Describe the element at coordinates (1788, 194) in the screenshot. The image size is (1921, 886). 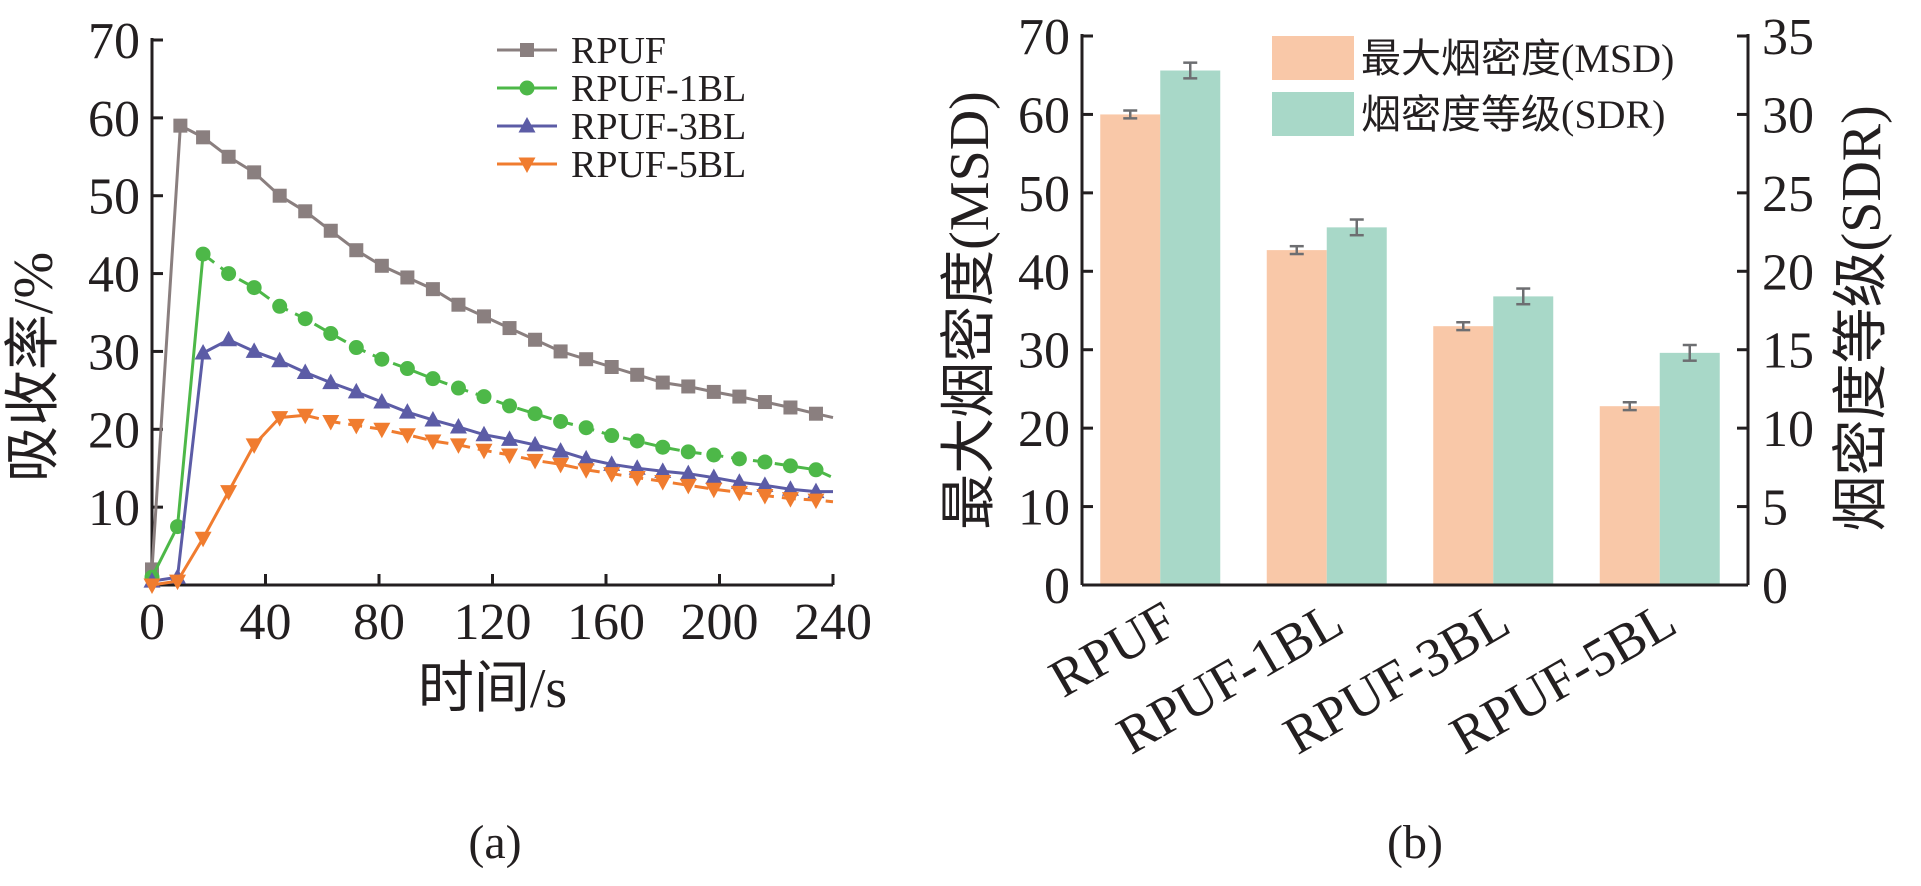
I see `right-y-tick-label: 25` at that location.